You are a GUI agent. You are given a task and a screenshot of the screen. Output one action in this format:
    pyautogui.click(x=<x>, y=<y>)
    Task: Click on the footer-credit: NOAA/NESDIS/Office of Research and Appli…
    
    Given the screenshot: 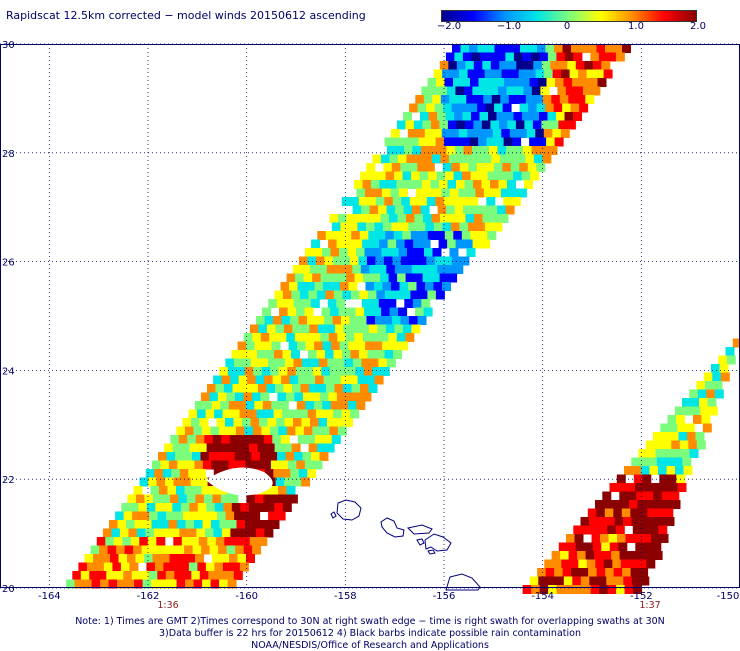 What is the action you would take?
    pyautogui.click(x=370, y=645)
    